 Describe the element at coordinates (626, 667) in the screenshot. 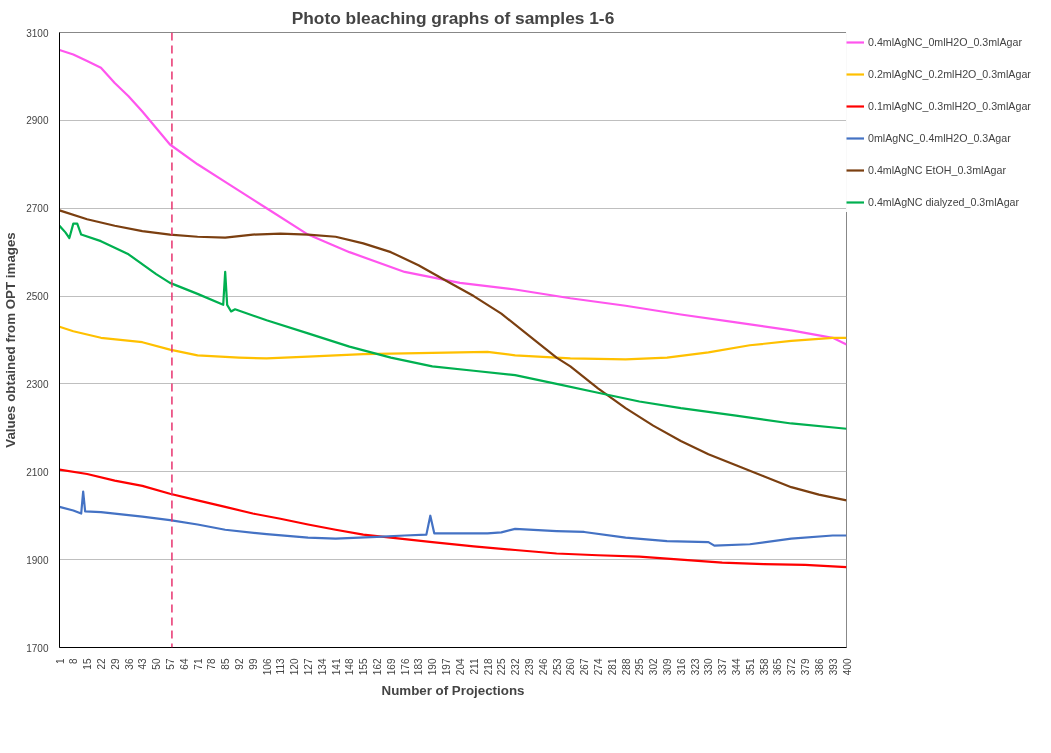

I see `x-tick-label: 288` at that location.